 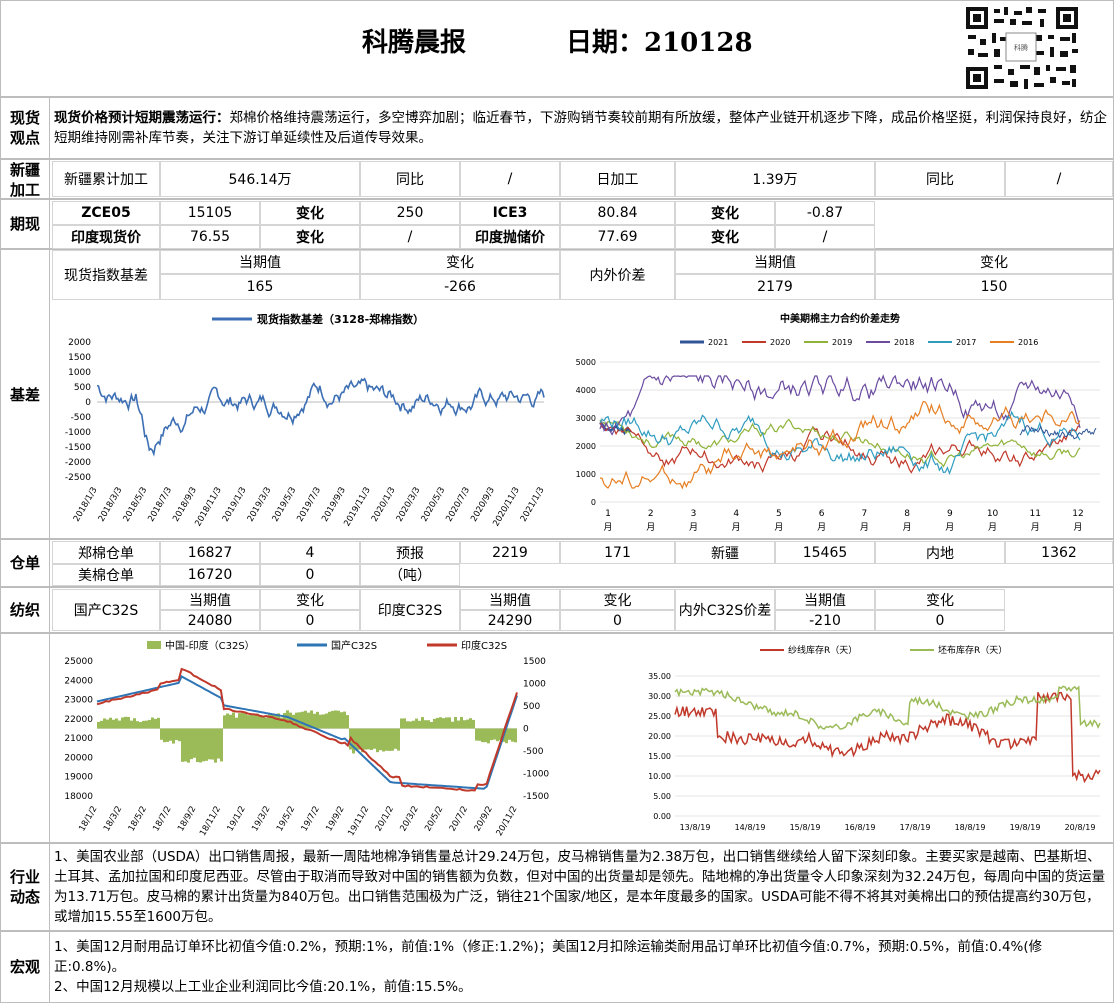 What do you see at coordinates (78, 720) in the screenshot?
I see `y-left-tick: 22000` at bounding box center [78, 720].